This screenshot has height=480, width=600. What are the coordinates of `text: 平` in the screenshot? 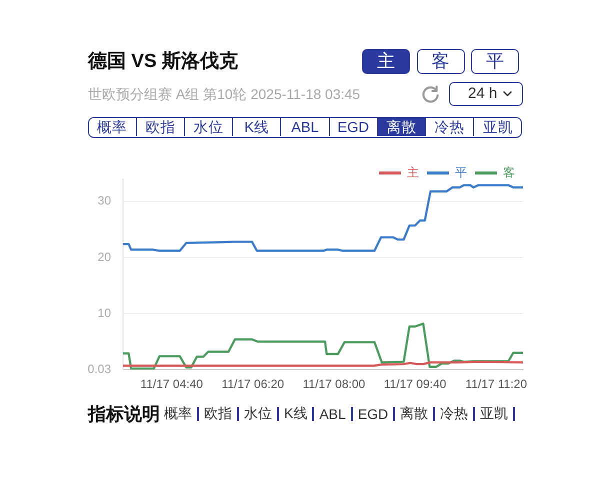 It's located at (495, 61).